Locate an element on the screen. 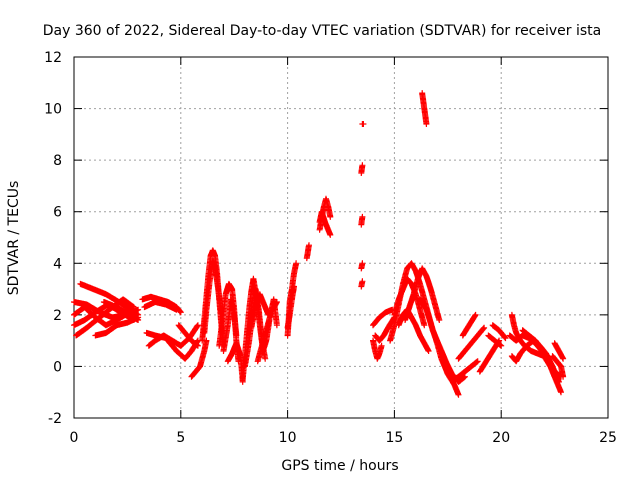  x-tick-label: 25 is located at coordinates (608, 438).